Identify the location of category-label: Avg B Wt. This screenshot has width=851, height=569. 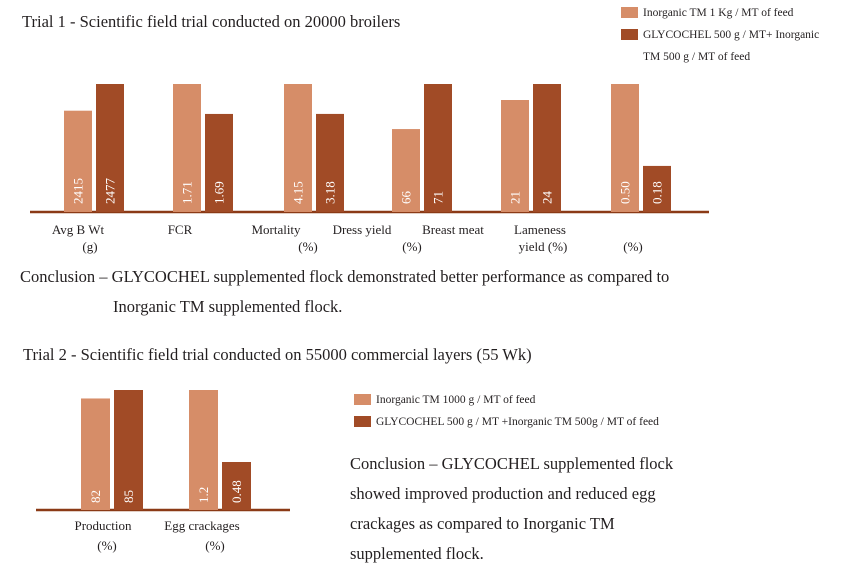
(78, 229).